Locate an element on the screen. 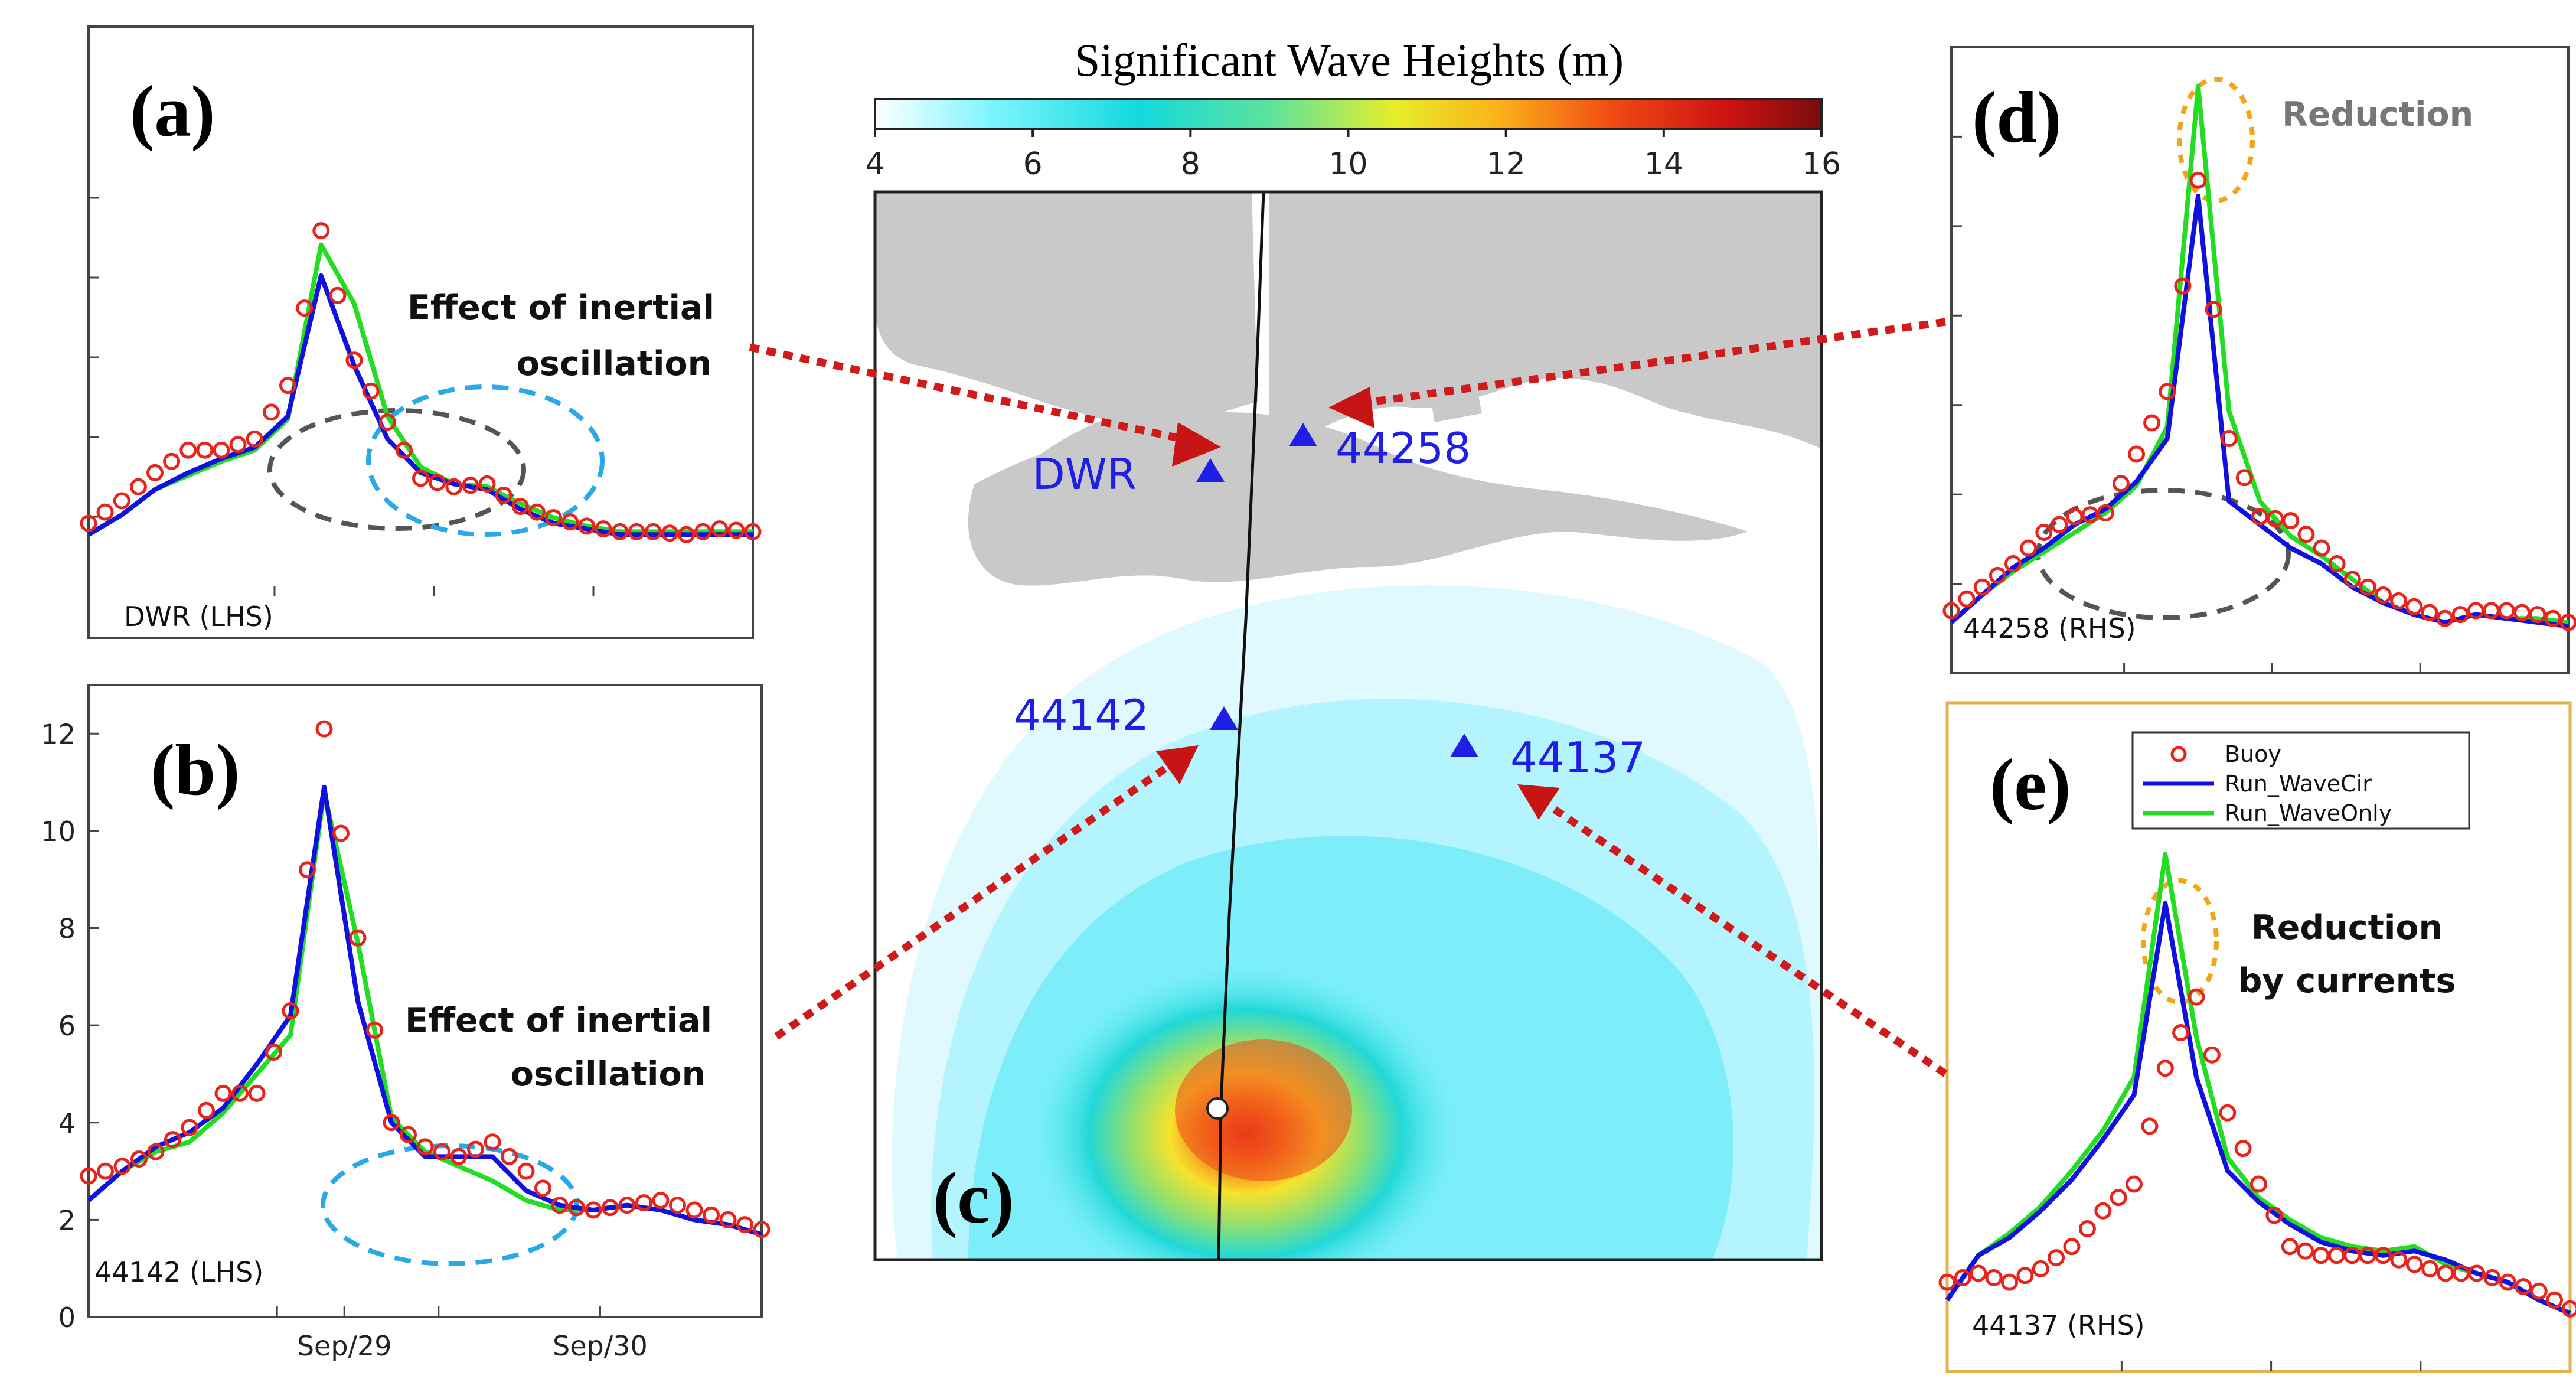 The height and width of the screenshot is (1392, 2576). panel-d-annotation: Reduction is located at coordinates (2377, 115).